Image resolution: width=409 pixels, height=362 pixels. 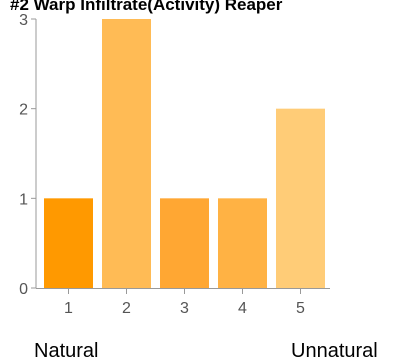 What do you see at coordinates (68, 308) in the screenshot?
I see `x-tick-label: 1` at bounding box center [68, 308].